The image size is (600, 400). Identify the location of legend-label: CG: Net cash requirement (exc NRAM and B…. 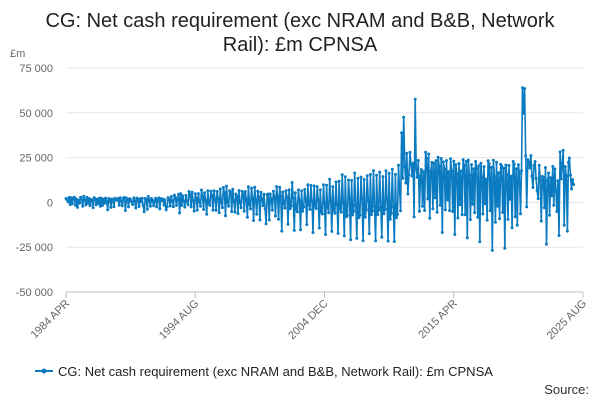
(275, 371).